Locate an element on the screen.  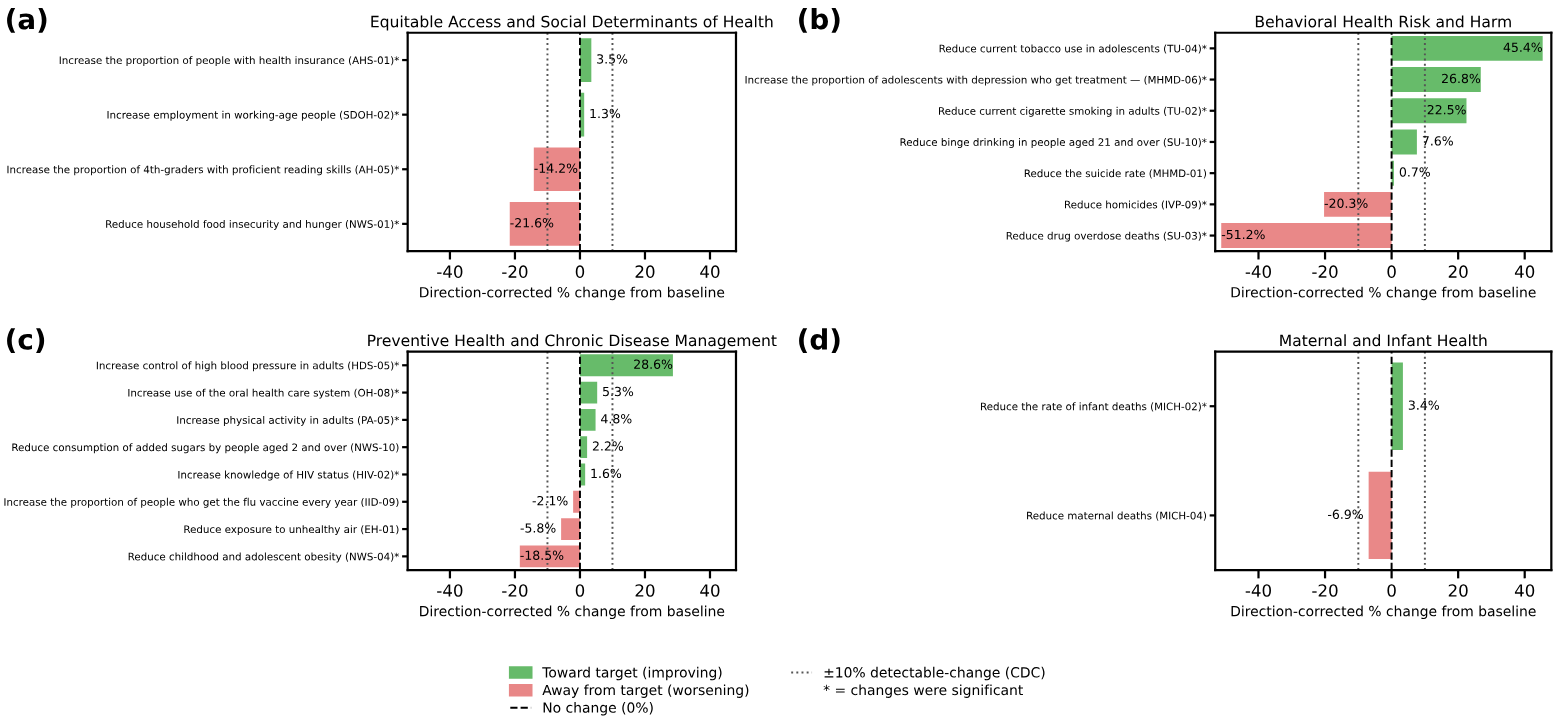
text: (c) is located at coordinates (26, 341).